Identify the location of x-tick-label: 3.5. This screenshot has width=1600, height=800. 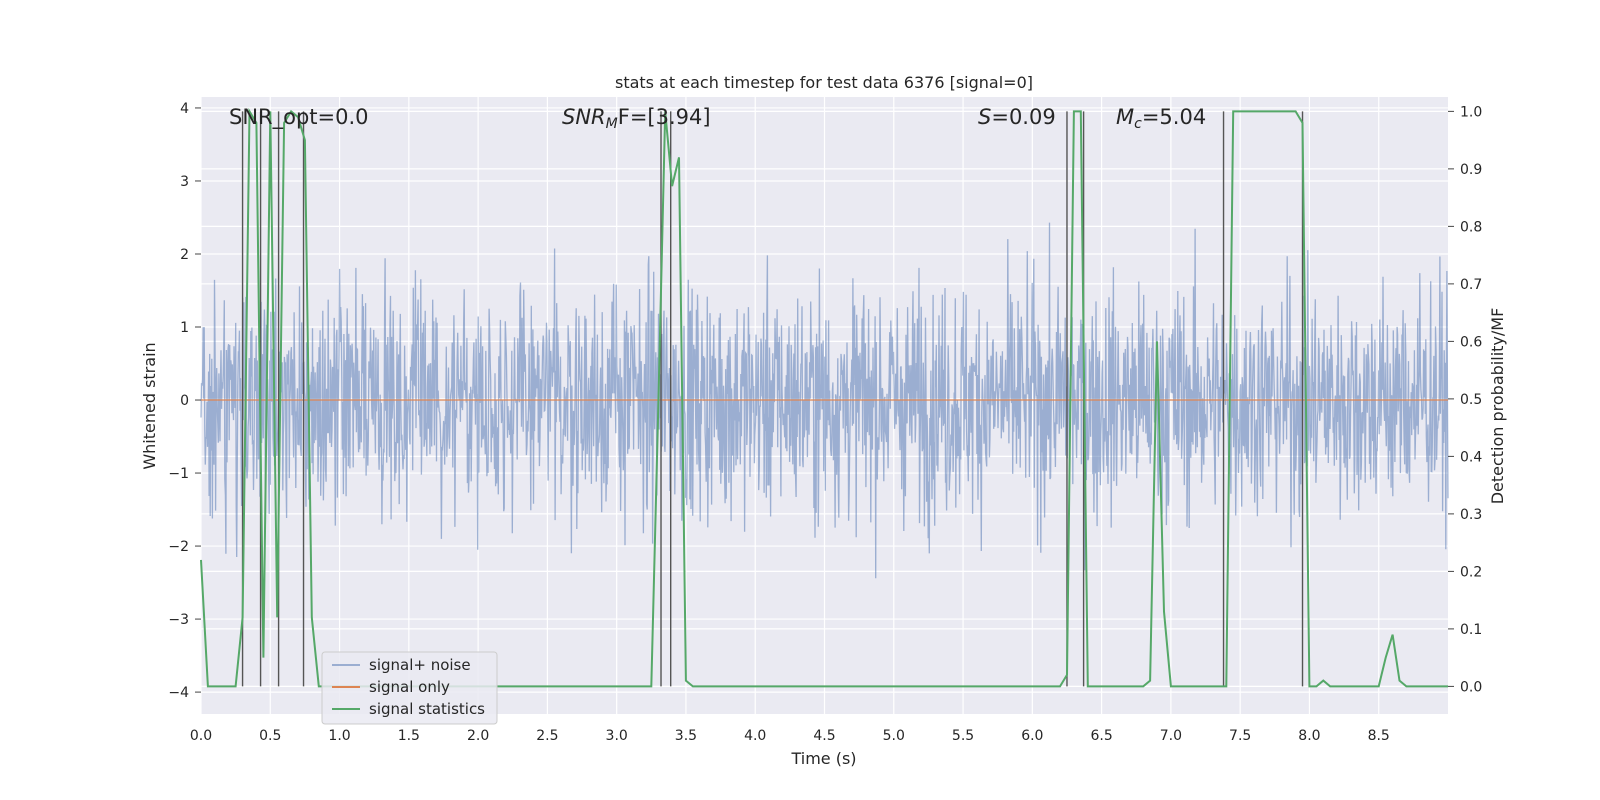
(686, 736).